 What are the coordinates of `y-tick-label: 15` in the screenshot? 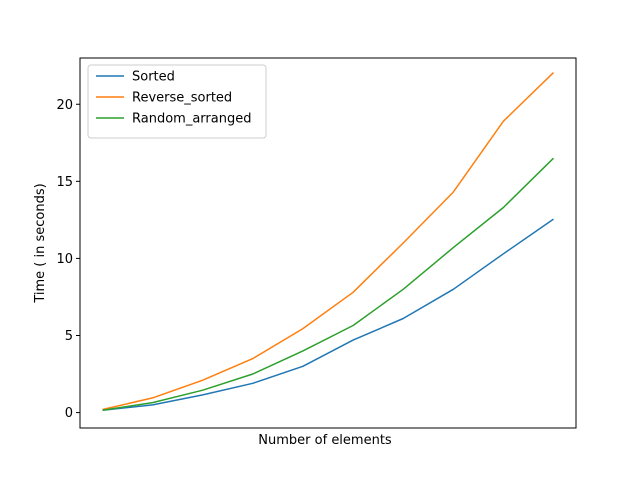 It's located at (64, 182).